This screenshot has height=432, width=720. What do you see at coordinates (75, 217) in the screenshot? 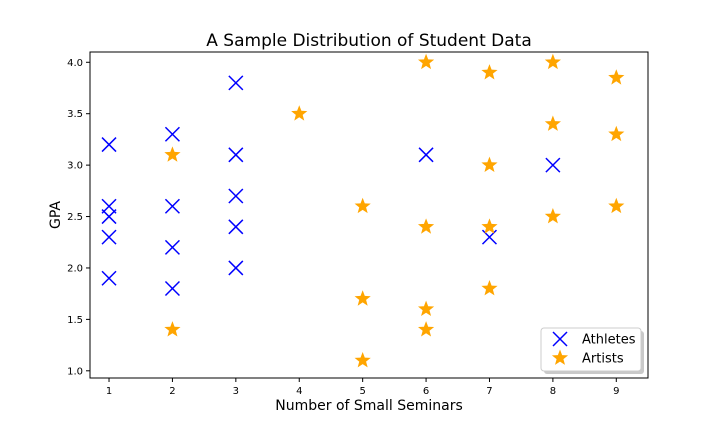
I see `y-tick-label: 2.5` at bounding box center [75, 217].